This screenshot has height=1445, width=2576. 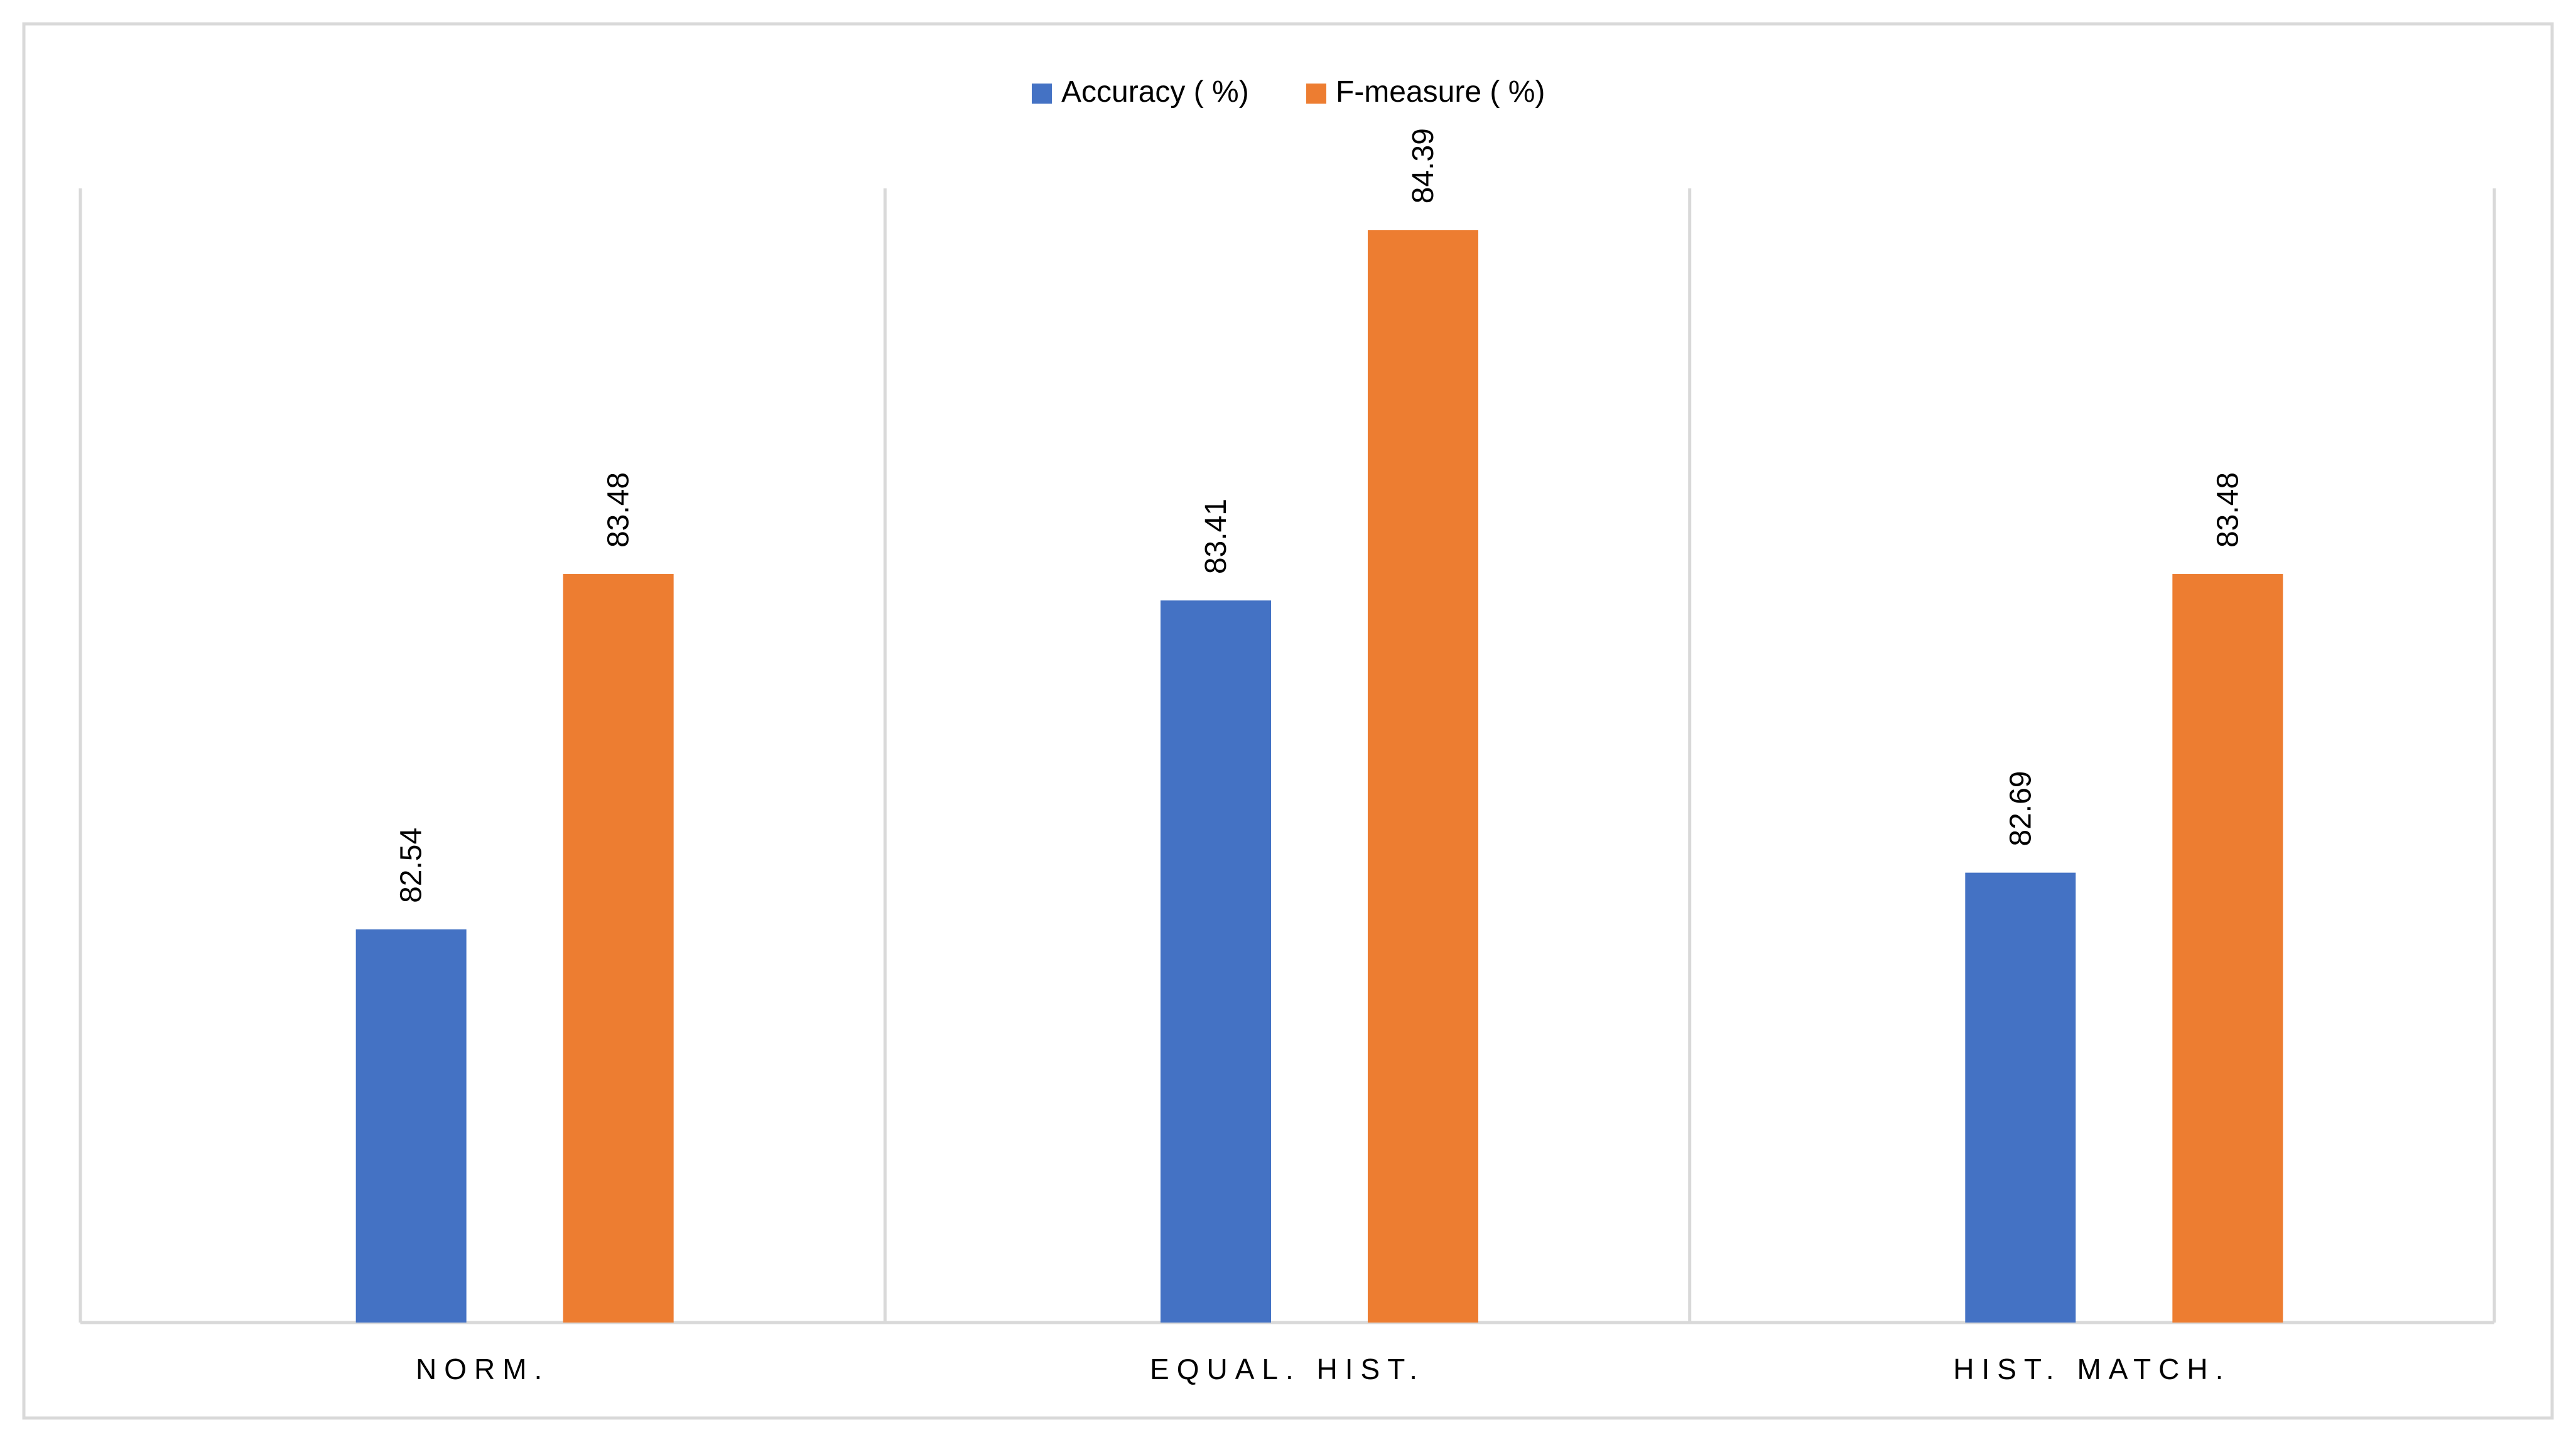 I want to click on legend-swatch-accuracy, so click(x=1042, y=94).